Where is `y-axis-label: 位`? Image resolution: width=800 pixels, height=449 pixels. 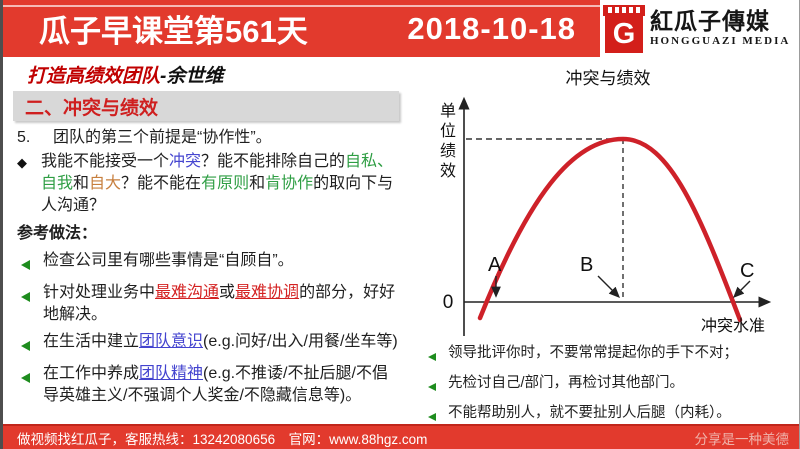 y-axis-label: 位 is located at coordinates (448, 131).